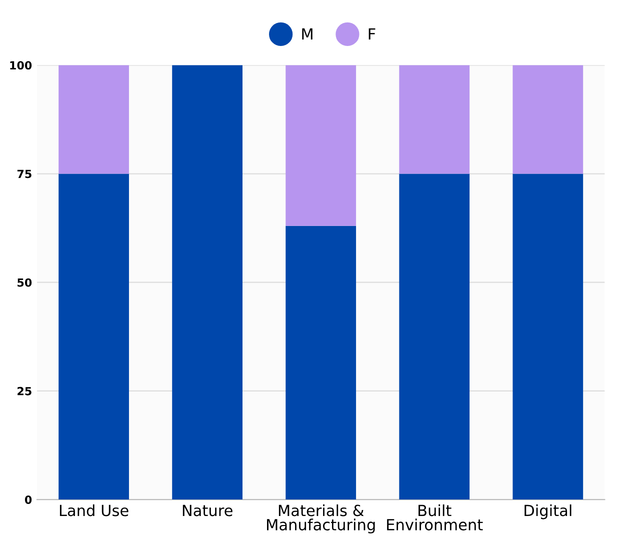  I want to click on x-tick-label: Nature, so click(207, 510).